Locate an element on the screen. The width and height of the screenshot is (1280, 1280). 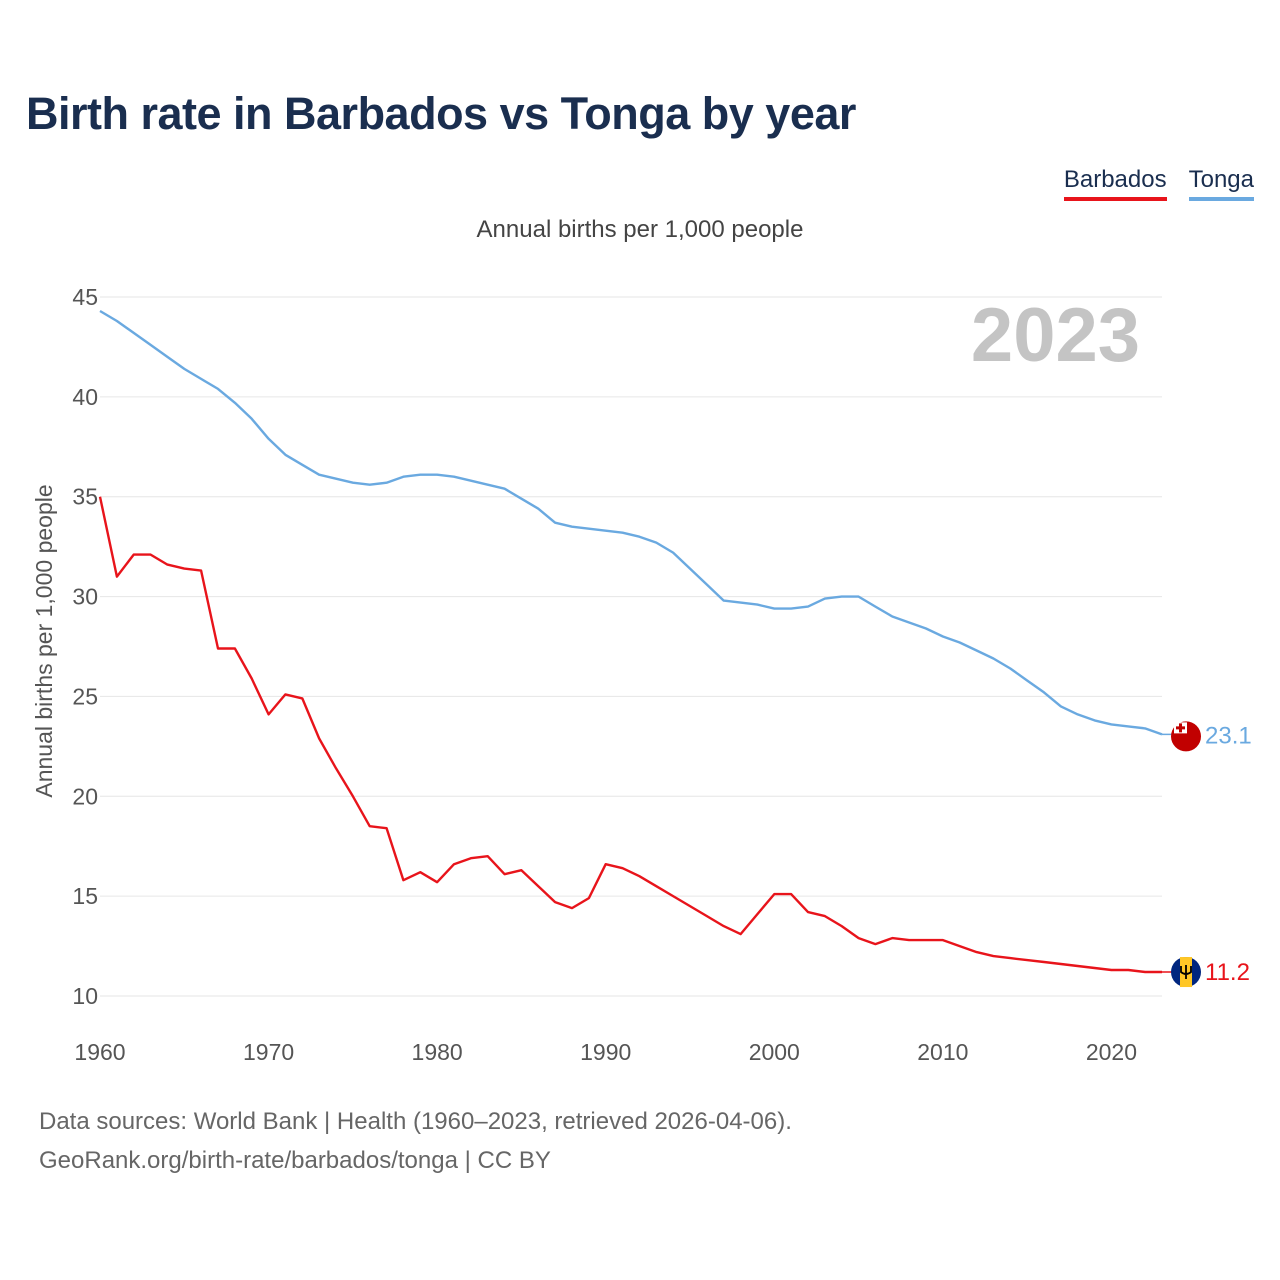
year-watermark: 2023 is located at coordinates (1055, 335).